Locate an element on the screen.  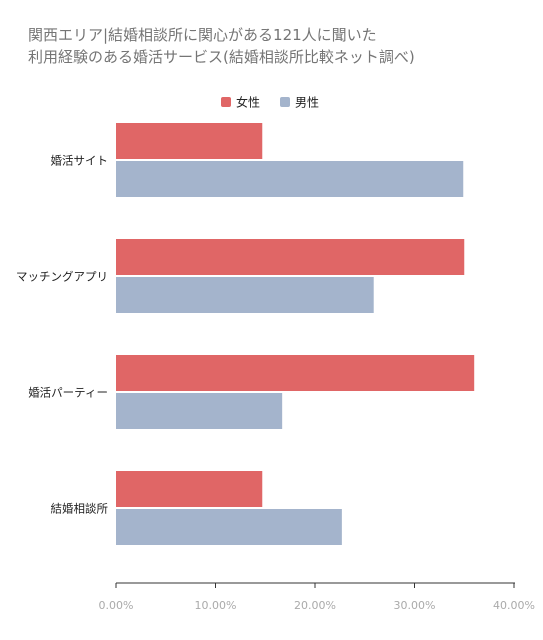
category-label-3: 結婚相談所 is located at coordinates (80, 509).